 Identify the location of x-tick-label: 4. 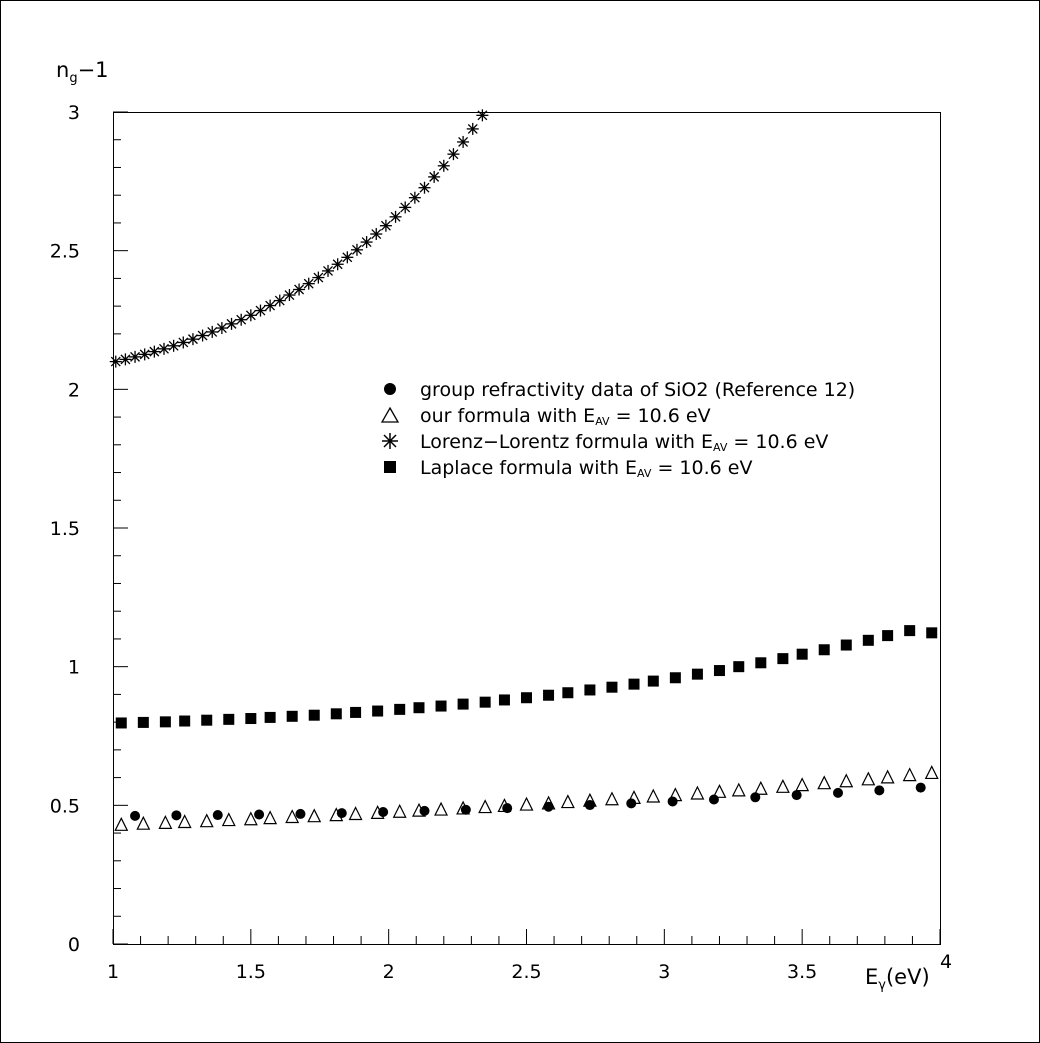
(946, 962).